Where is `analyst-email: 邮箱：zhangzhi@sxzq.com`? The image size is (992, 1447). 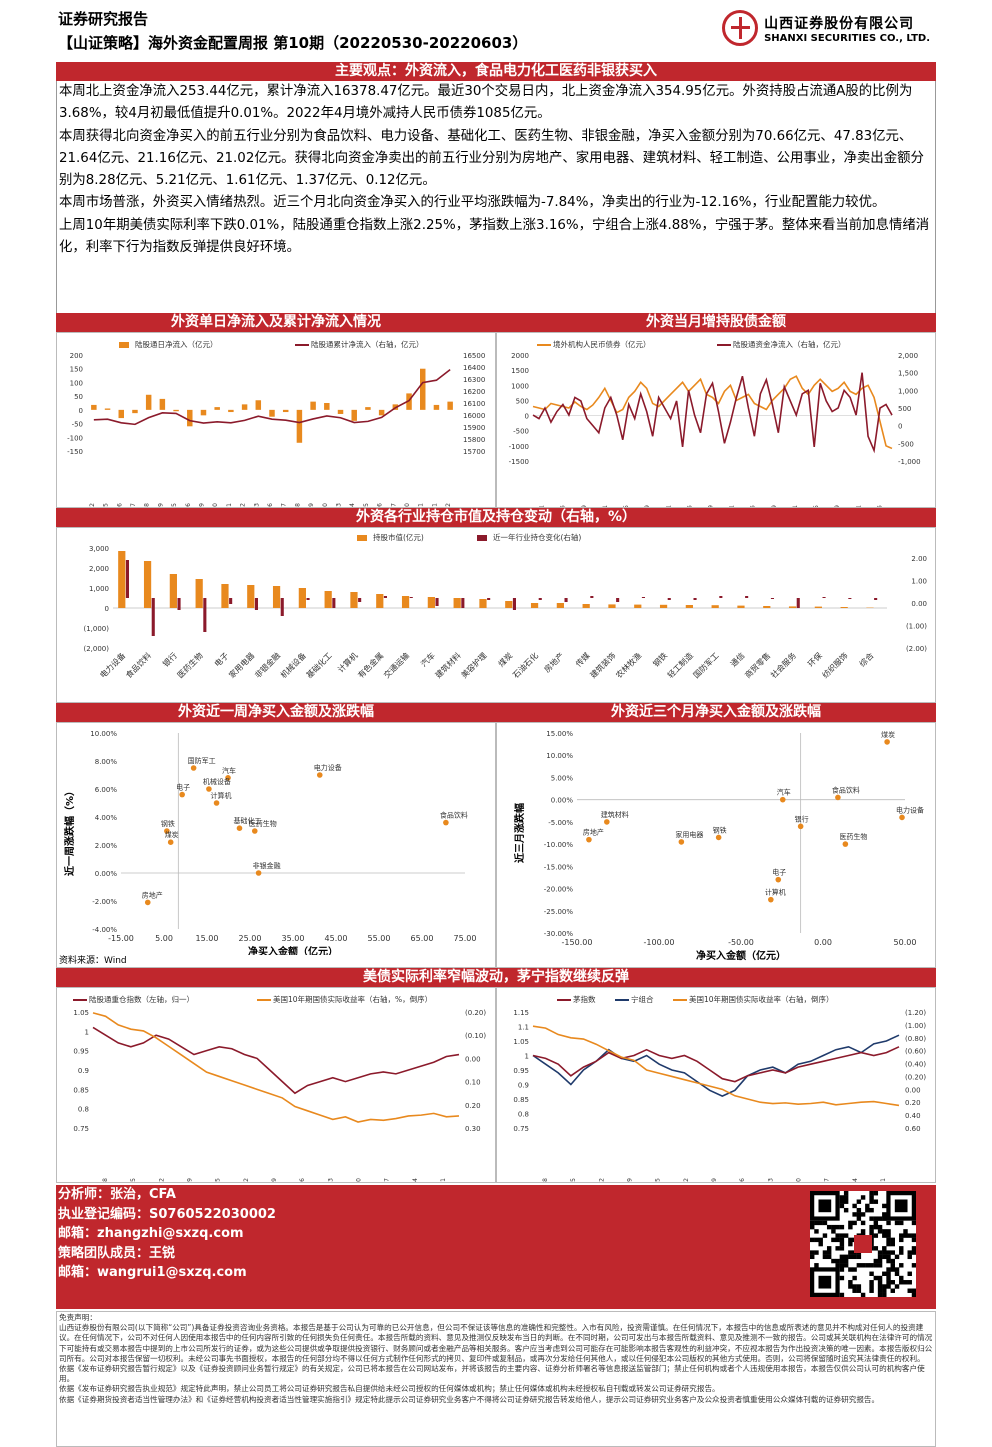
analyst-email: 邮箱：zhangzhi@sxzq.com is located at coordinates (496, 1234).